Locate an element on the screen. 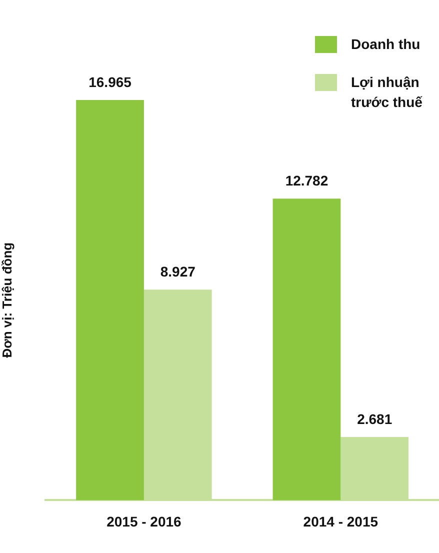 The image size is (439, 553). data-label: 16.965 is located at coordinates (110, 82).